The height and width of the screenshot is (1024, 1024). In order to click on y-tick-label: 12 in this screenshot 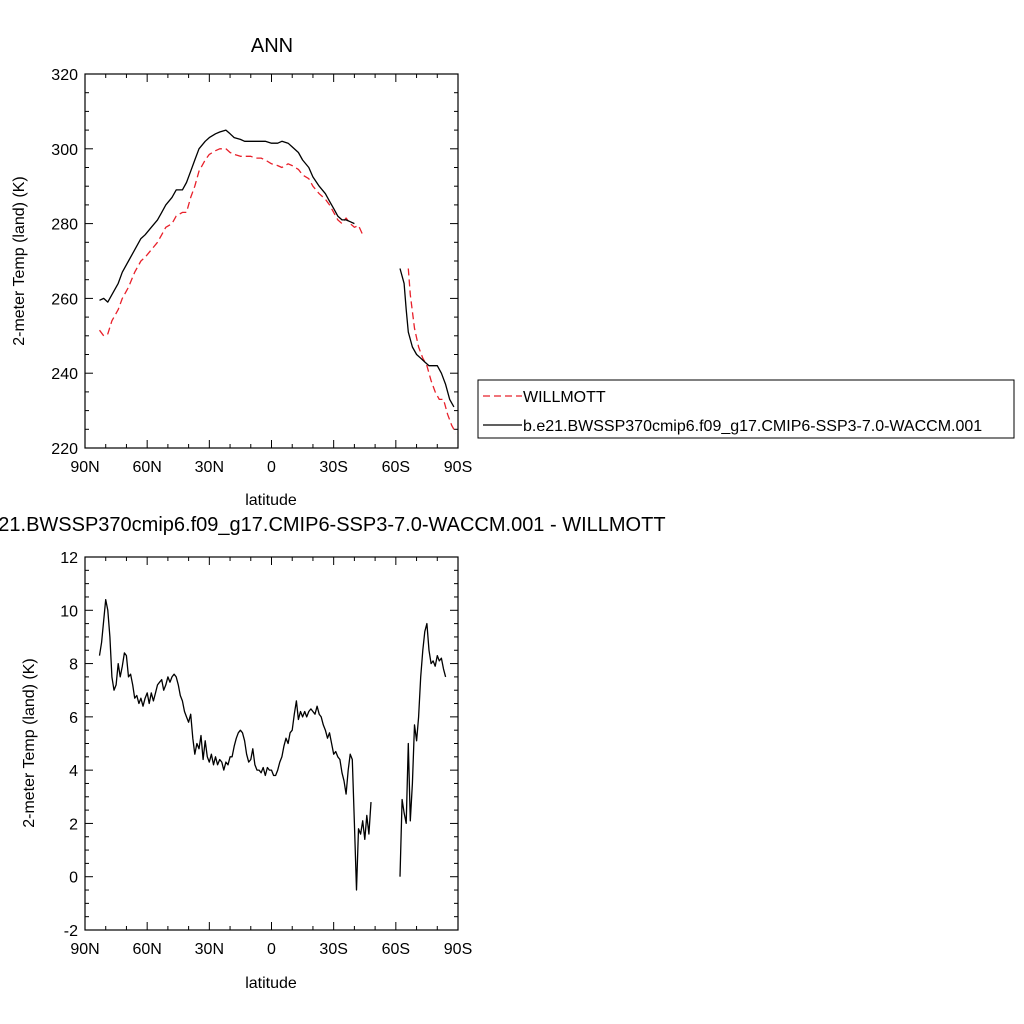, I will do `click(69, 558)`.